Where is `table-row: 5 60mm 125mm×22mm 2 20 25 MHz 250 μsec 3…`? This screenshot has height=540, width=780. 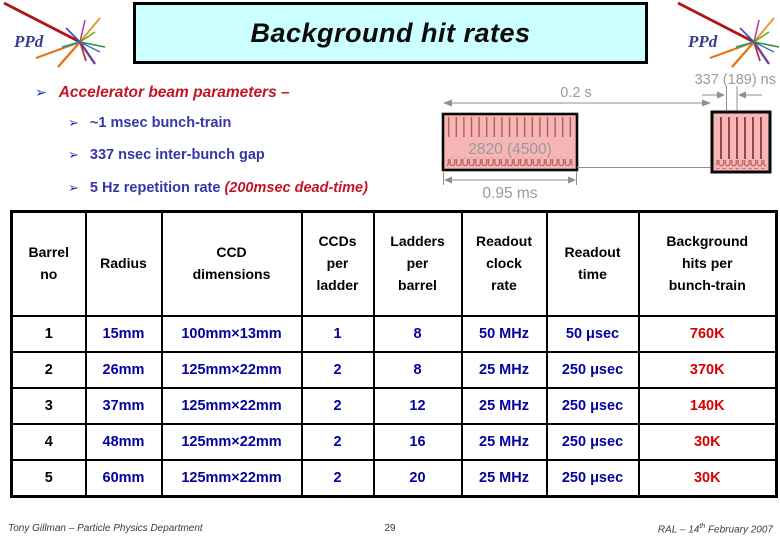 table-row: 5 60mm 125mm×22mm 2 20 25 MHz 250 μsec 3… is located at coordinates (394, 478).